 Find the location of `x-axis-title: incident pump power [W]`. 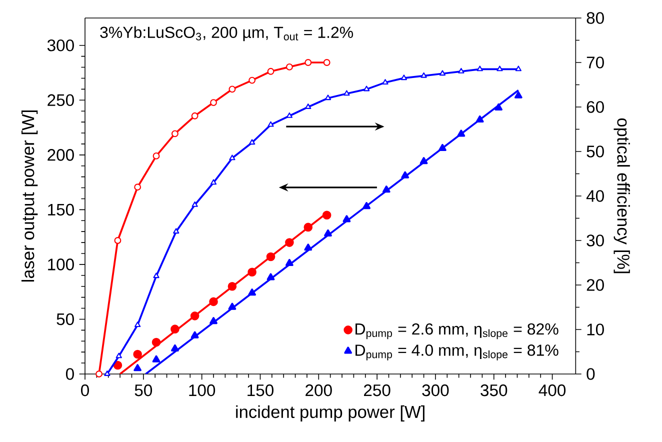

x-axis-title: incident pump power [W] is located at coordinates (330, 413).